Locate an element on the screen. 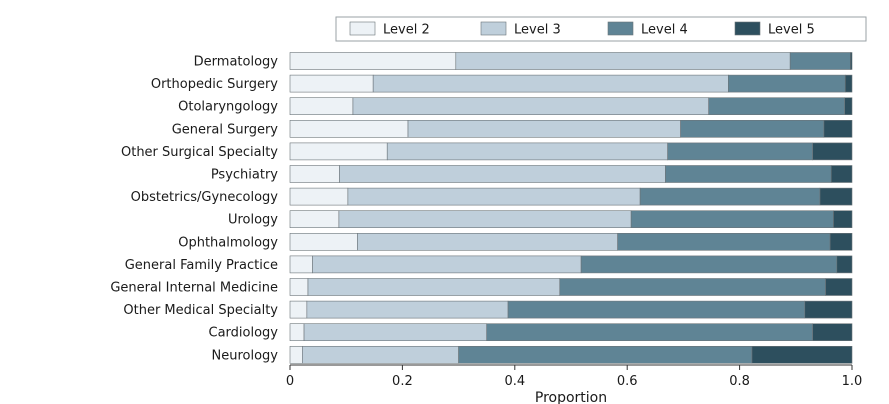  legend: Level 2 Level 3 Level 4 Level 5 is located at coordinates (601, 29).